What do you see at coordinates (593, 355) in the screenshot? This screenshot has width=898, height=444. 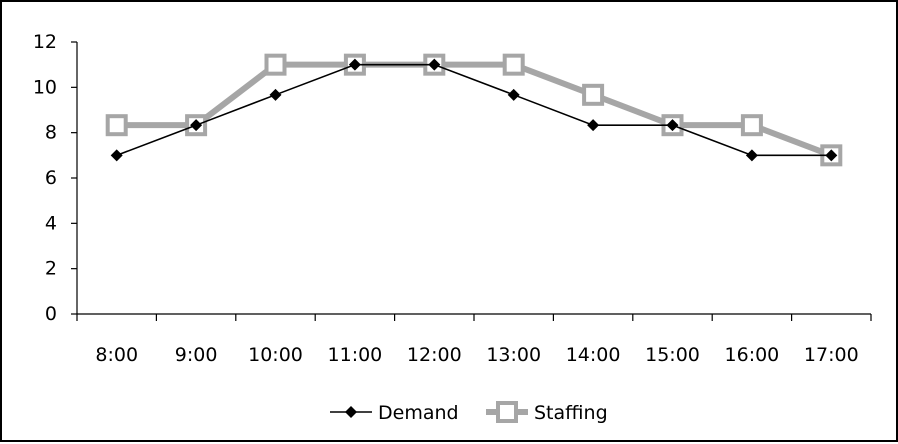 I see `x-tick-label: 14:00` at bounding box center [593, 355].